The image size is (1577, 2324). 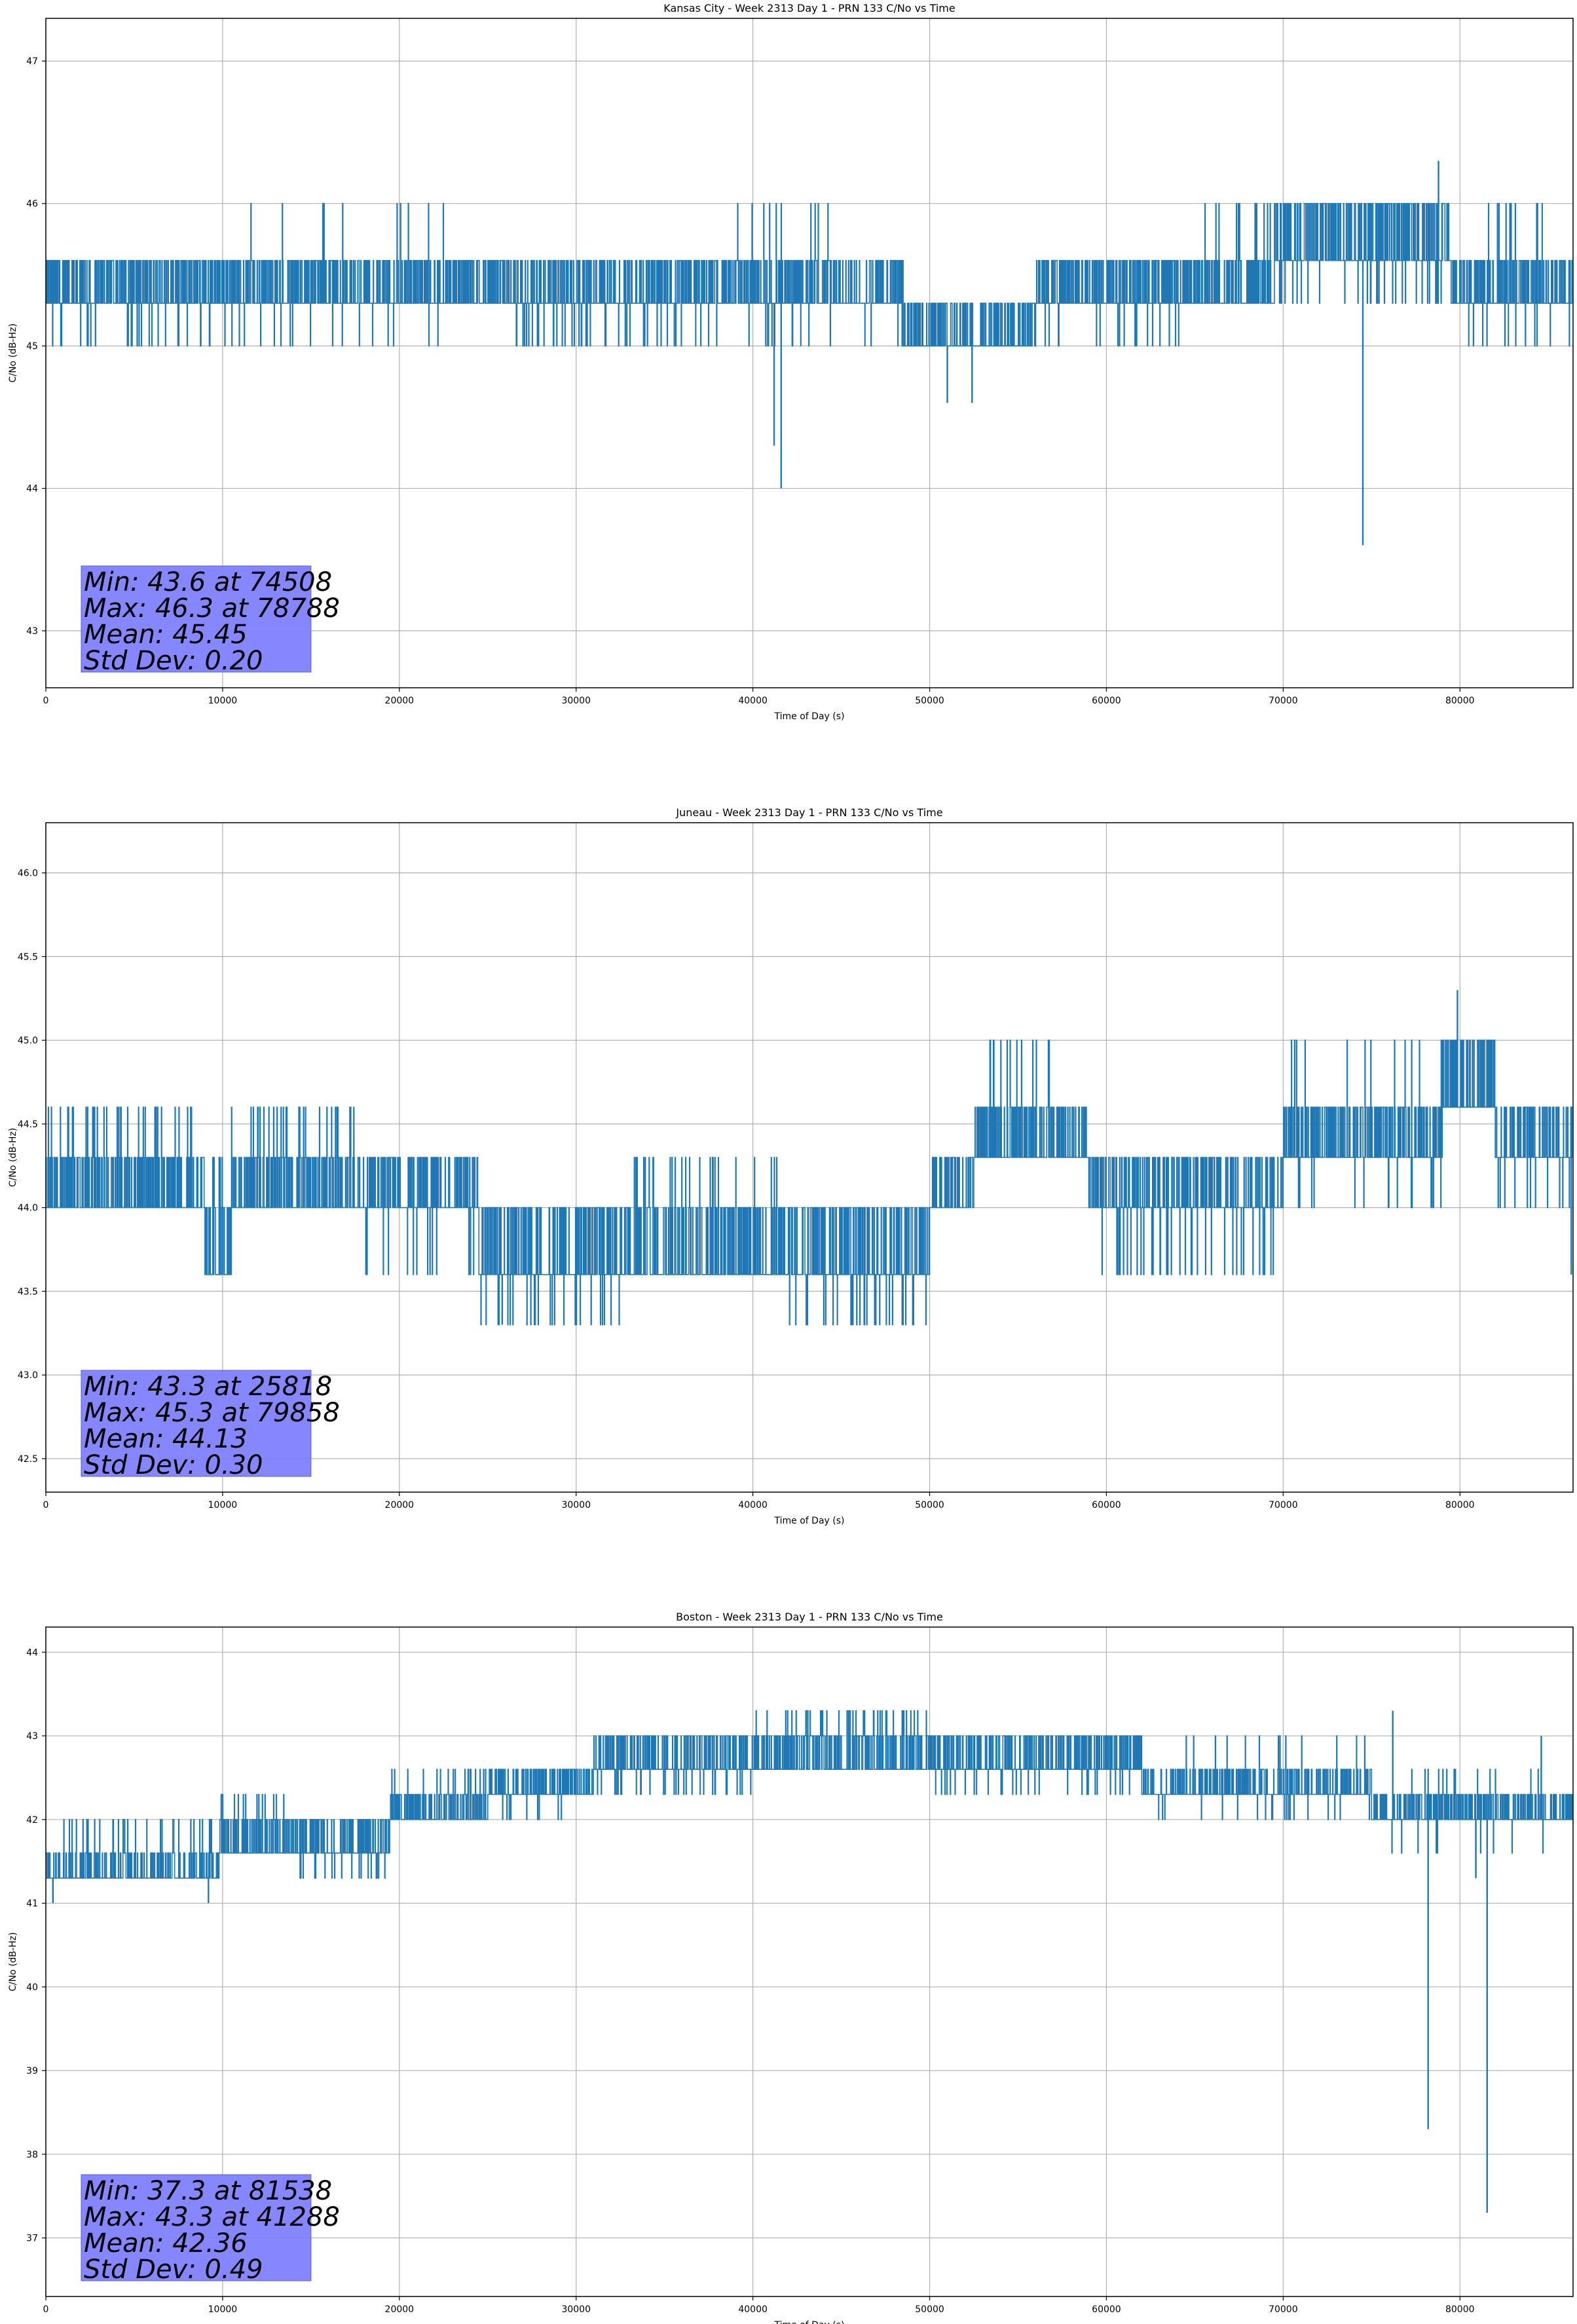 What do you see at coordinates (28, 957) in the screenshot?
I see `y-tick-label: 45.5` at bounding box center [28, 957].